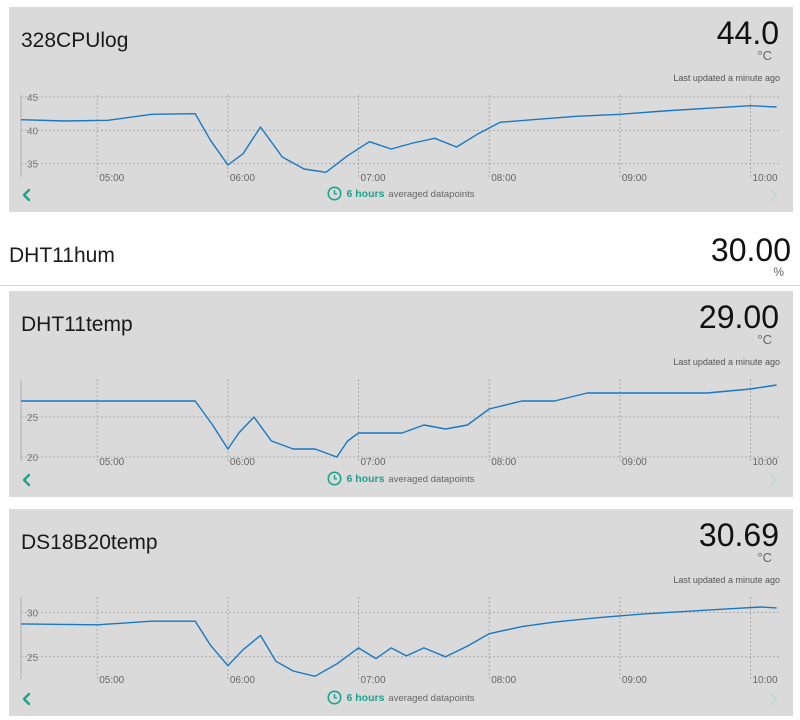 This screenshot has height=720, width=800. Describe the element at coordinates (89, 542) in the screenshot. I see `card-title: DS18B20temp` at that location.